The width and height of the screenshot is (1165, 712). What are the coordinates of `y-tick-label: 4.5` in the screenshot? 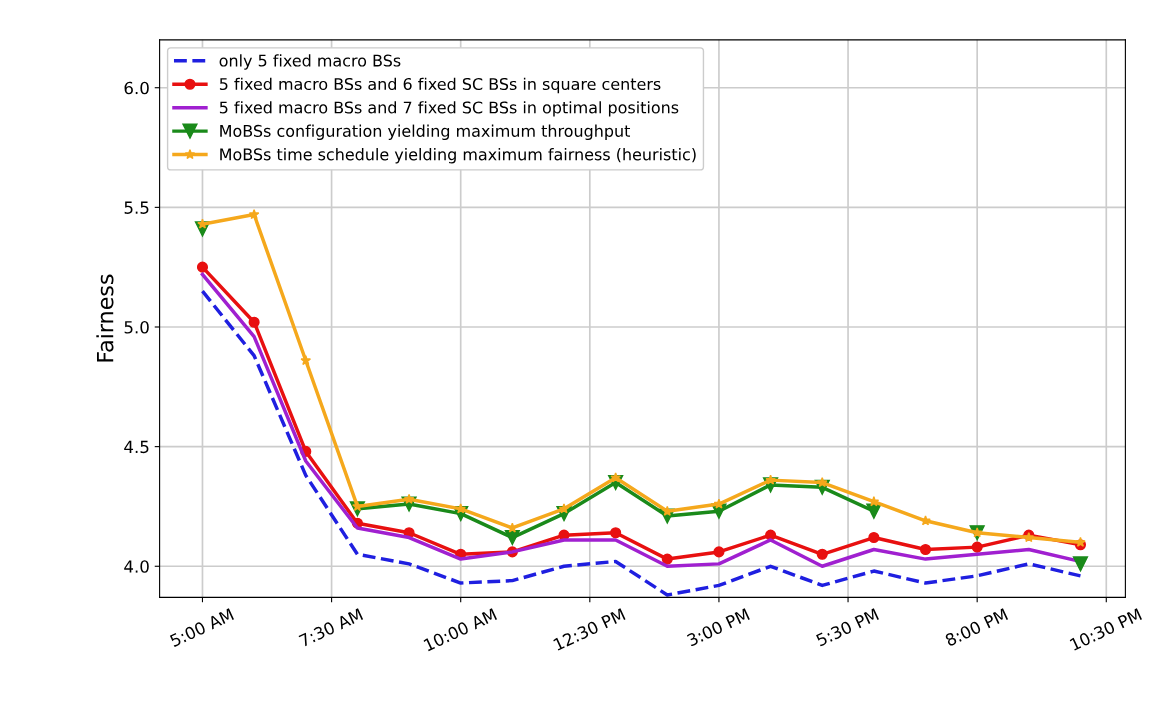 It's located at (136, 447).